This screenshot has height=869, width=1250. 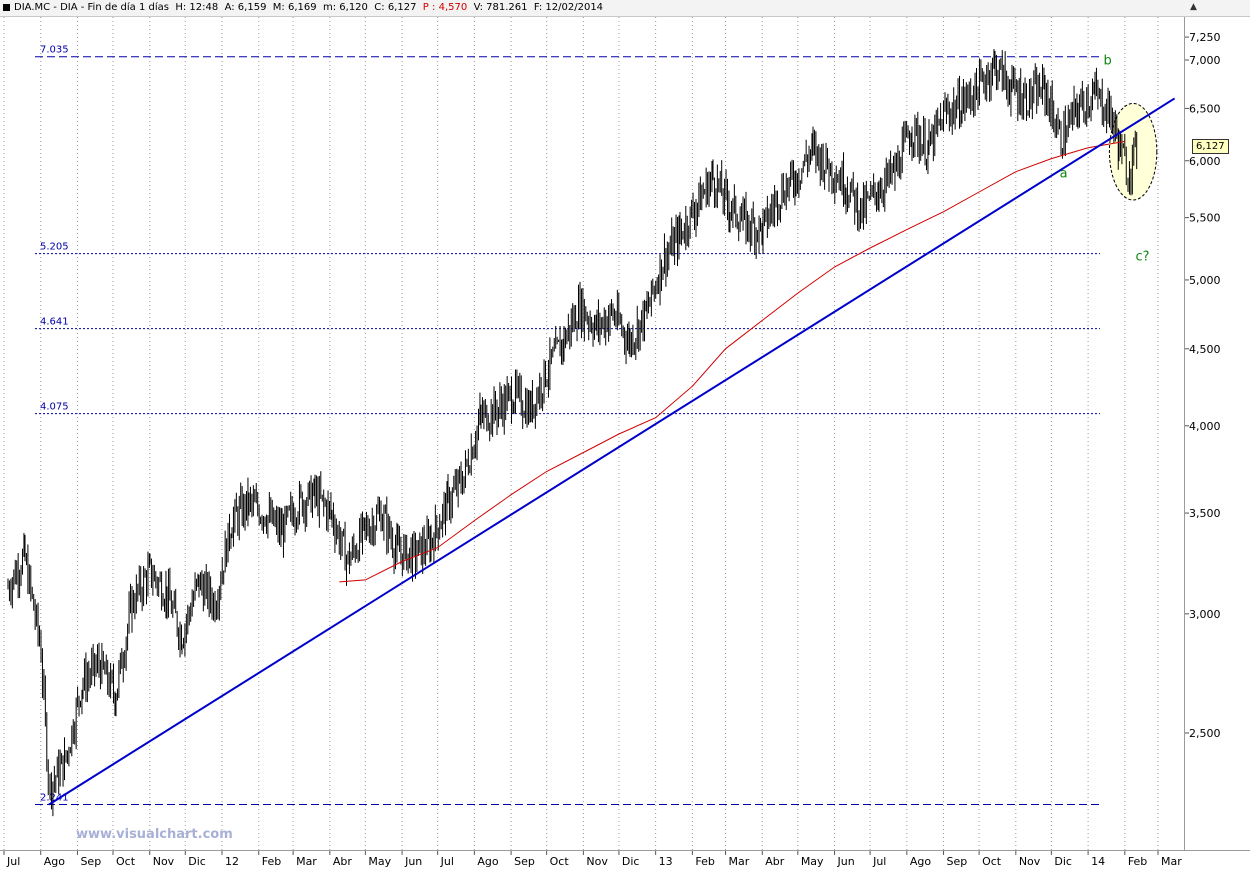 What do you see at coordinates (302, 7) in the screenshot?
I see `header-segment: 6,169` at bounding box center [302, 7].